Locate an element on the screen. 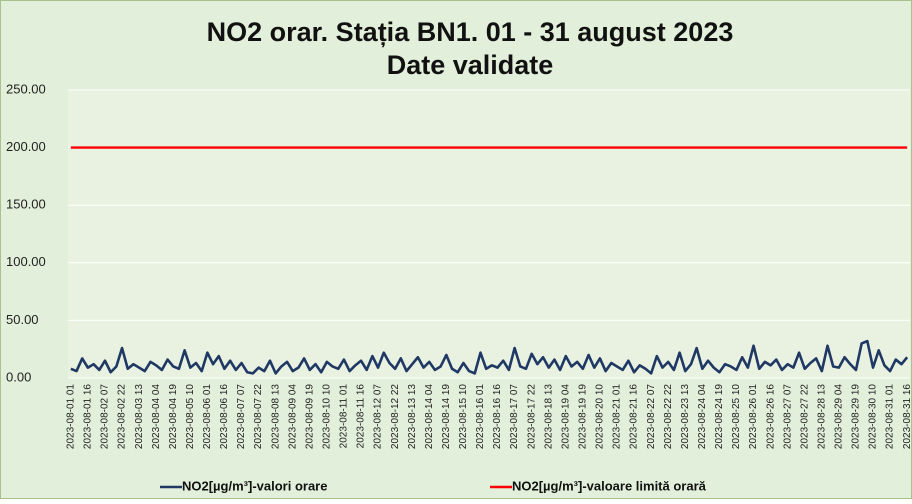 Image resolution: width=912 pixels, height=504 pixels. x-tick-label: 2023-08-11 16 is located at coordinates (361, 416).